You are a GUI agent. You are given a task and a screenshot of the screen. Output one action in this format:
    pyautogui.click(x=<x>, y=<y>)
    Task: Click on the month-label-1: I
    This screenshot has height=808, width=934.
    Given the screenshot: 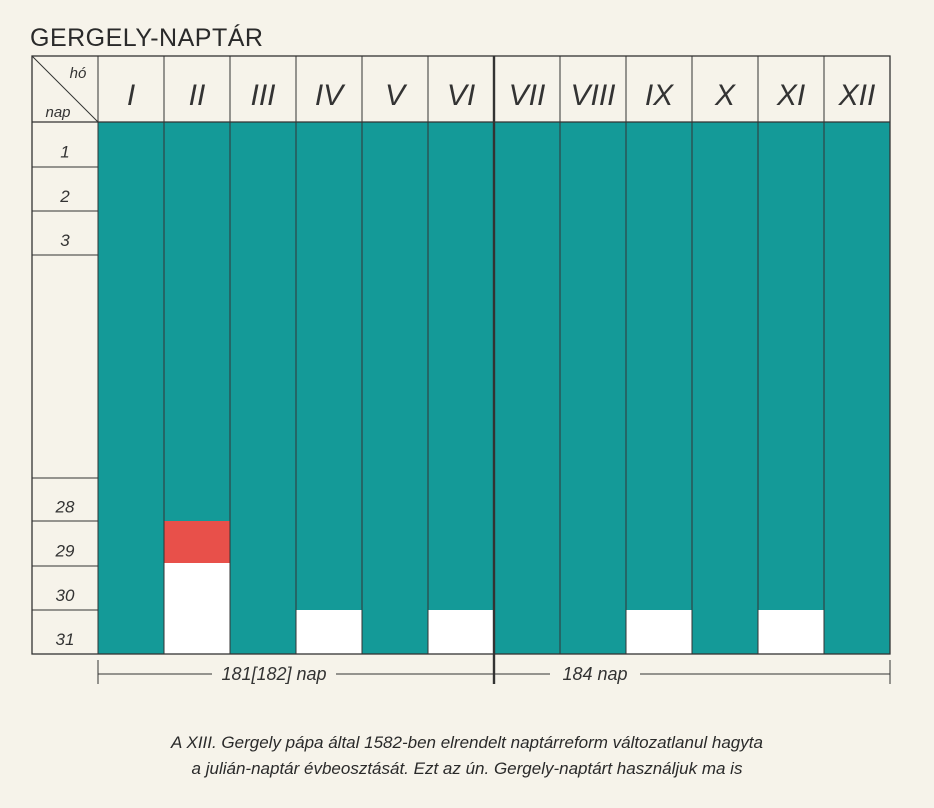 What is the action you would take?
    pyautogui.click(x=131, y=95)
    